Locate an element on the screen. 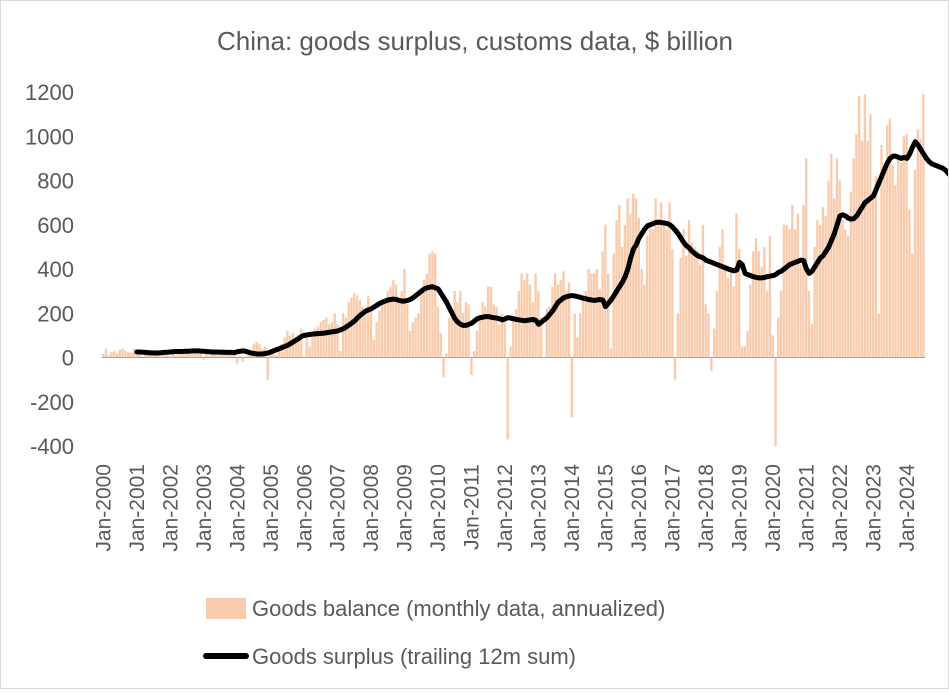 The width and height of the screenshot is (949, 693). y-tick-label: 1200 is located at coordinates (49, 92).